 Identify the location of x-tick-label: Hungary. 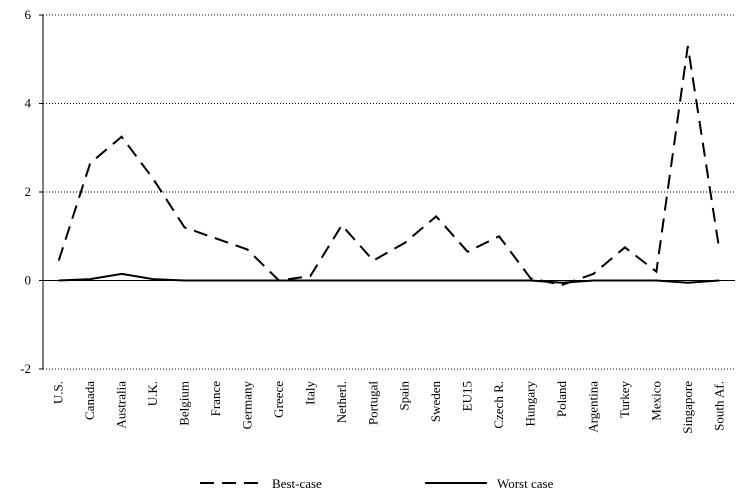
(530, 404).